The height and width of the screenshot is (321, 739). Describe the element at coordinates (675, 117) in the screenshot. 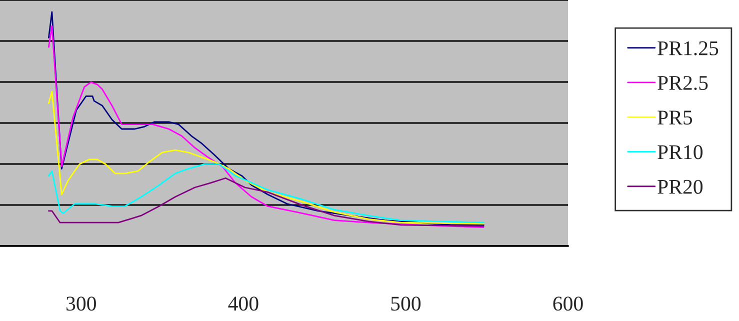

I see `legend-label: PR5` at that location.